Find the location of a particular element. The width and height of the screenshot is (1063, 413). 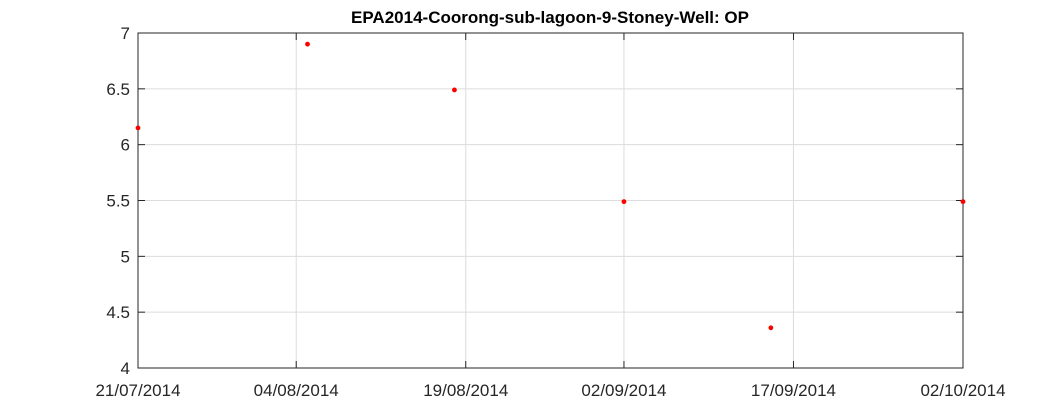

x-tick-label: 19/08/2014 is located at coordinates (465, 390).